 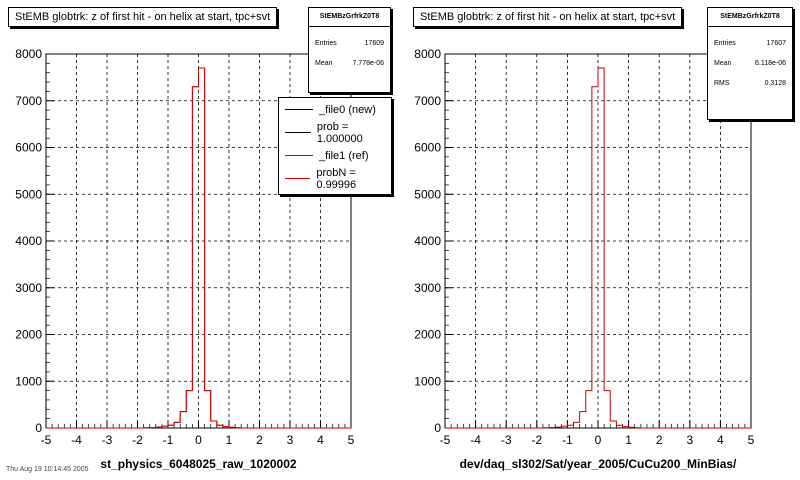 What do you see at coordinates (628, 440) in the screenshot?
I see `right-xtick-label-6: 1` at bounding box center [628, 440].